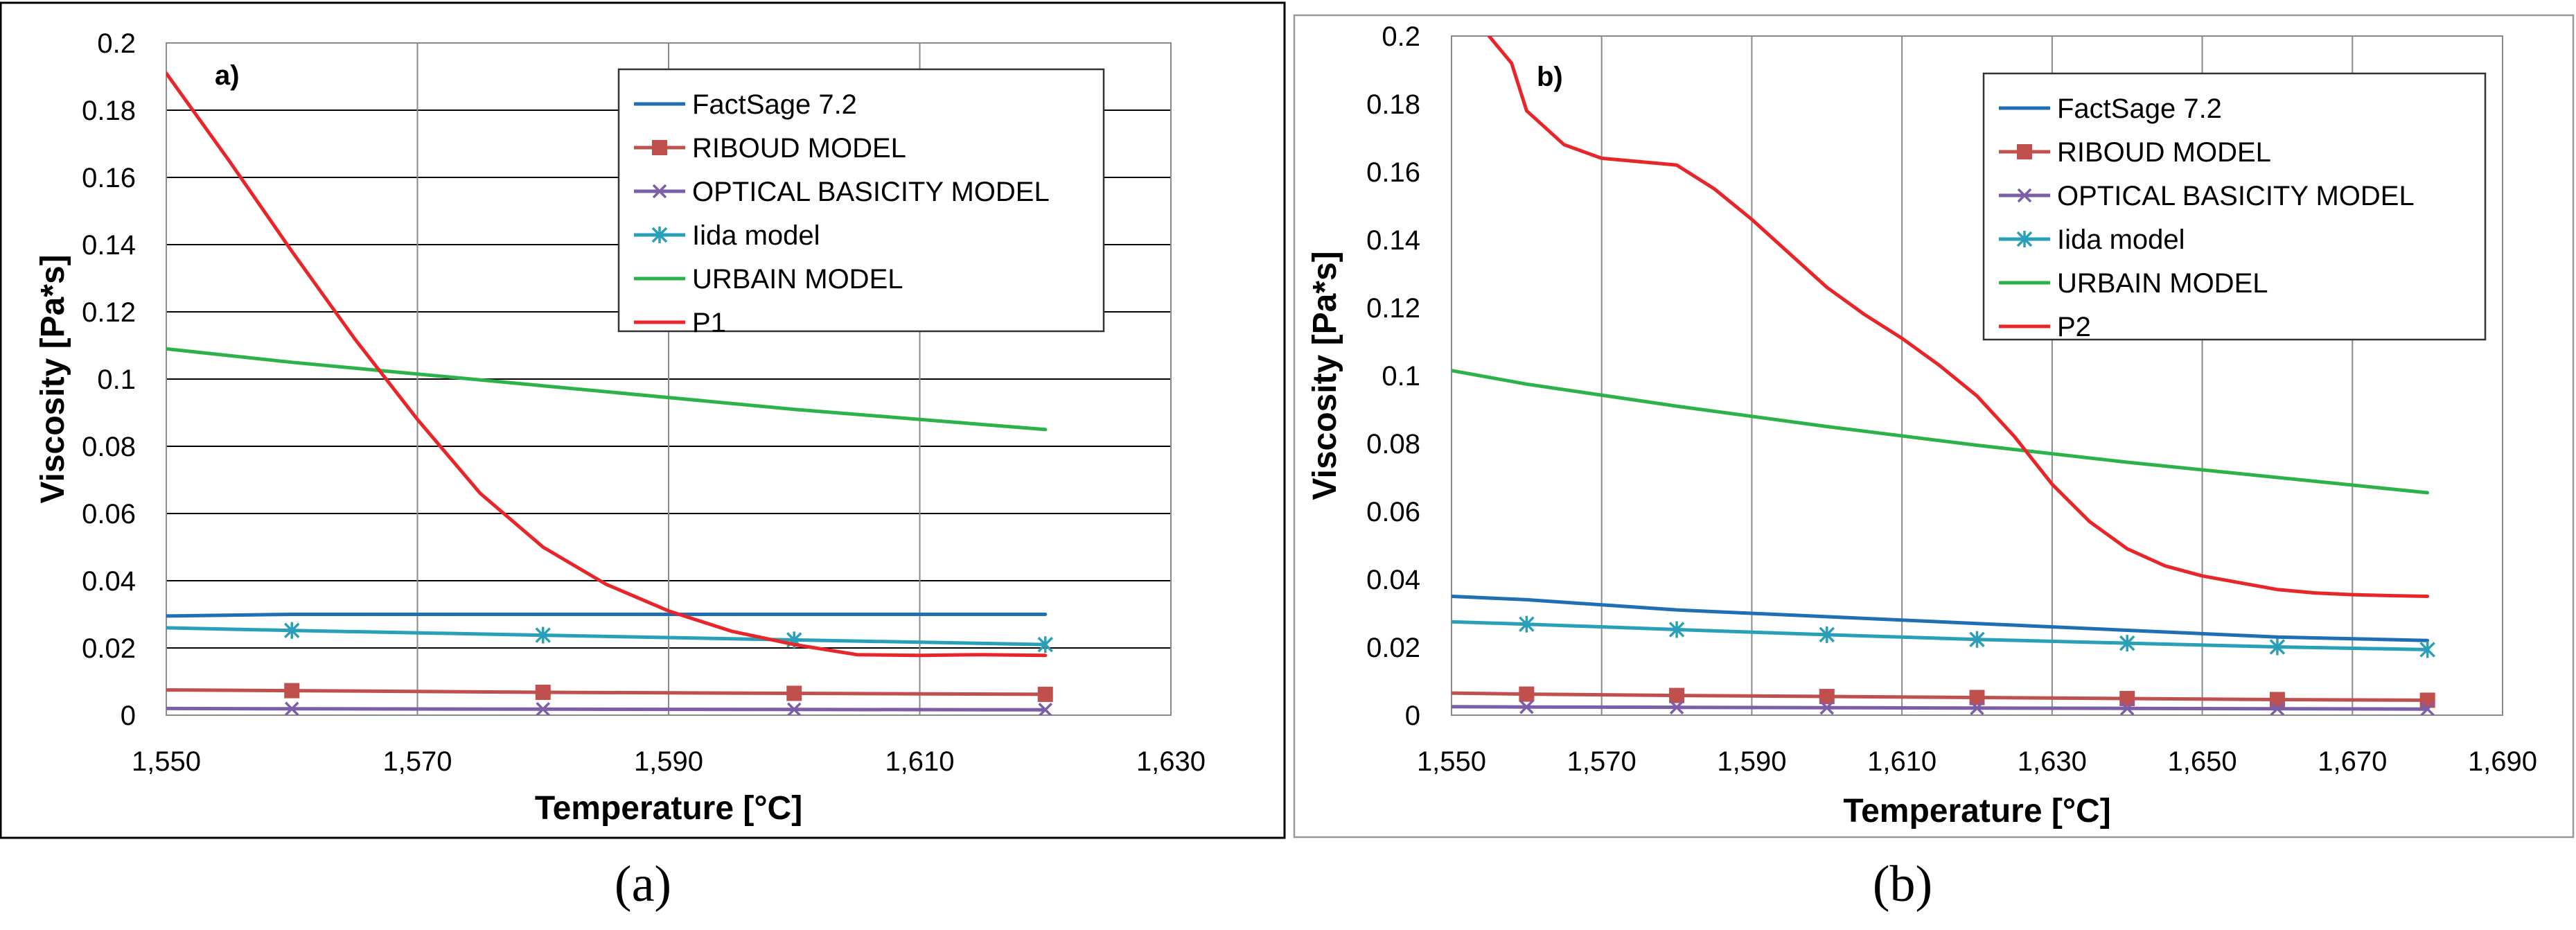 Image resolution: width=2576 pixels, height=930 pixels. What do you see at coordinates (1976, 811) in the screenshot?
I see `x-axis-title-b: Temperature [°C]` at bounding box center [1976, 811].